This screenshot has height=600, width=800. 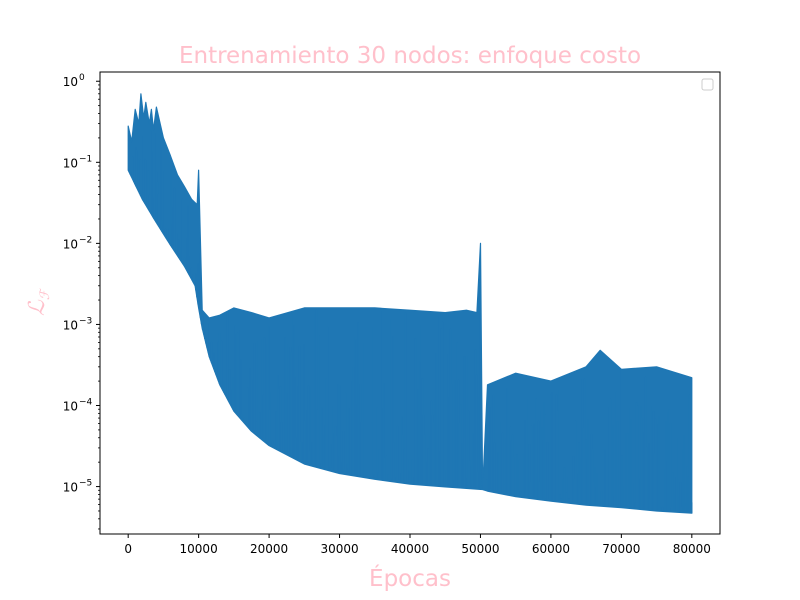 What do you see at coordinates (551, 549) in the screenshot?
I see `x-tick-label: 60000` at bounding box center [551, 549].